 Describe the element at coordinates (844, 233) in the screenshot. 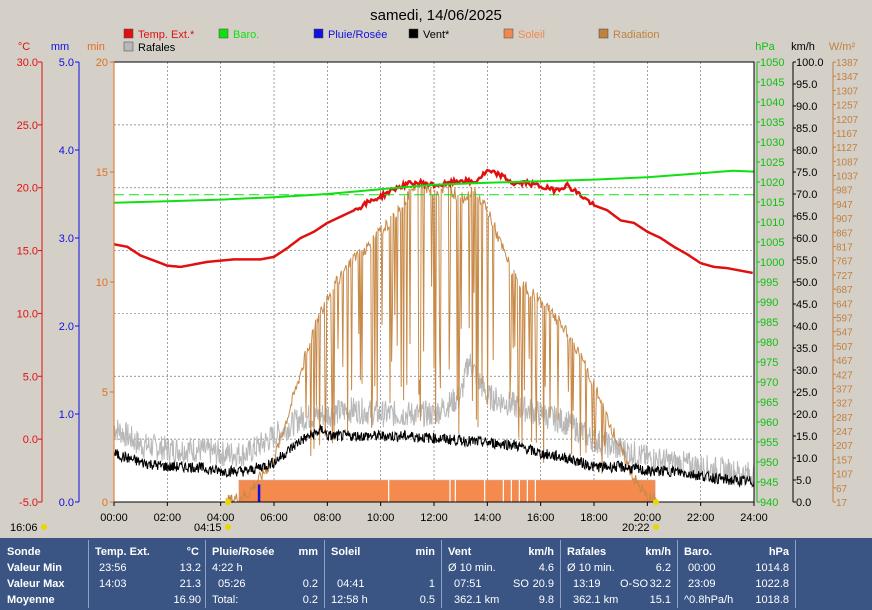

I see `rad-tick-label: 867` at that location.